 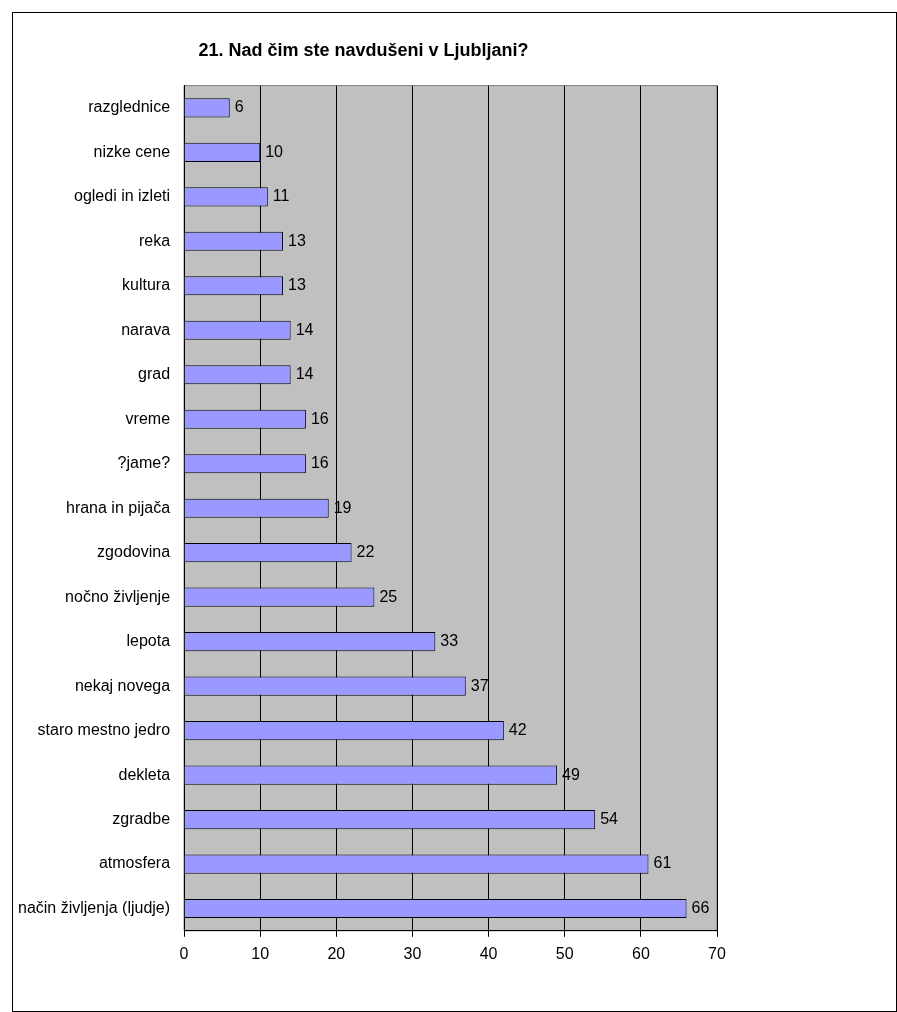 I want to click on y-tick-label: nočno življenje, so click(x=118, y=596).